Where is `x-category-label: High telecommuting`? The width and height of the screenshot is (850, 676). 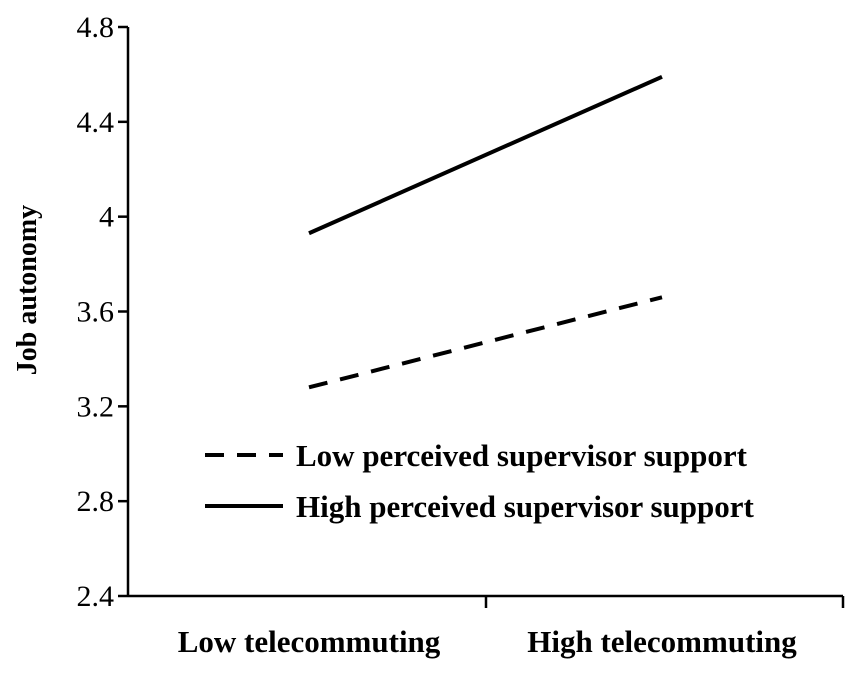 x-category-label: High telecommuting is located at coordinates (662, 641).